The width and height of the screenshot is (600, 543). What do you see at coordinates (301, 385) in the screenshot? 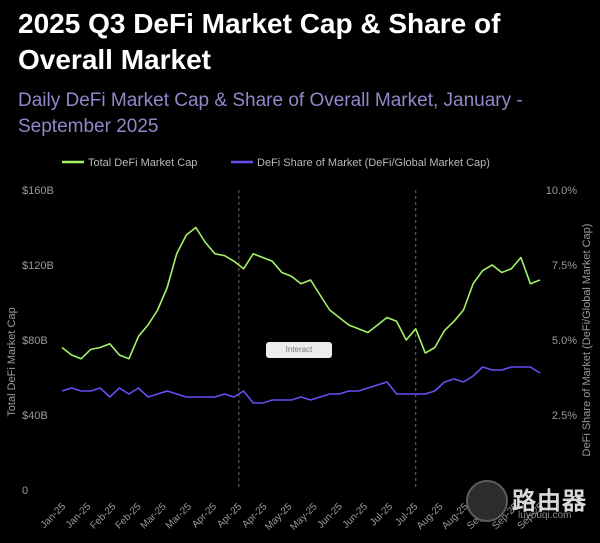
I see `series-line-share` at bounding box center [301, 385].